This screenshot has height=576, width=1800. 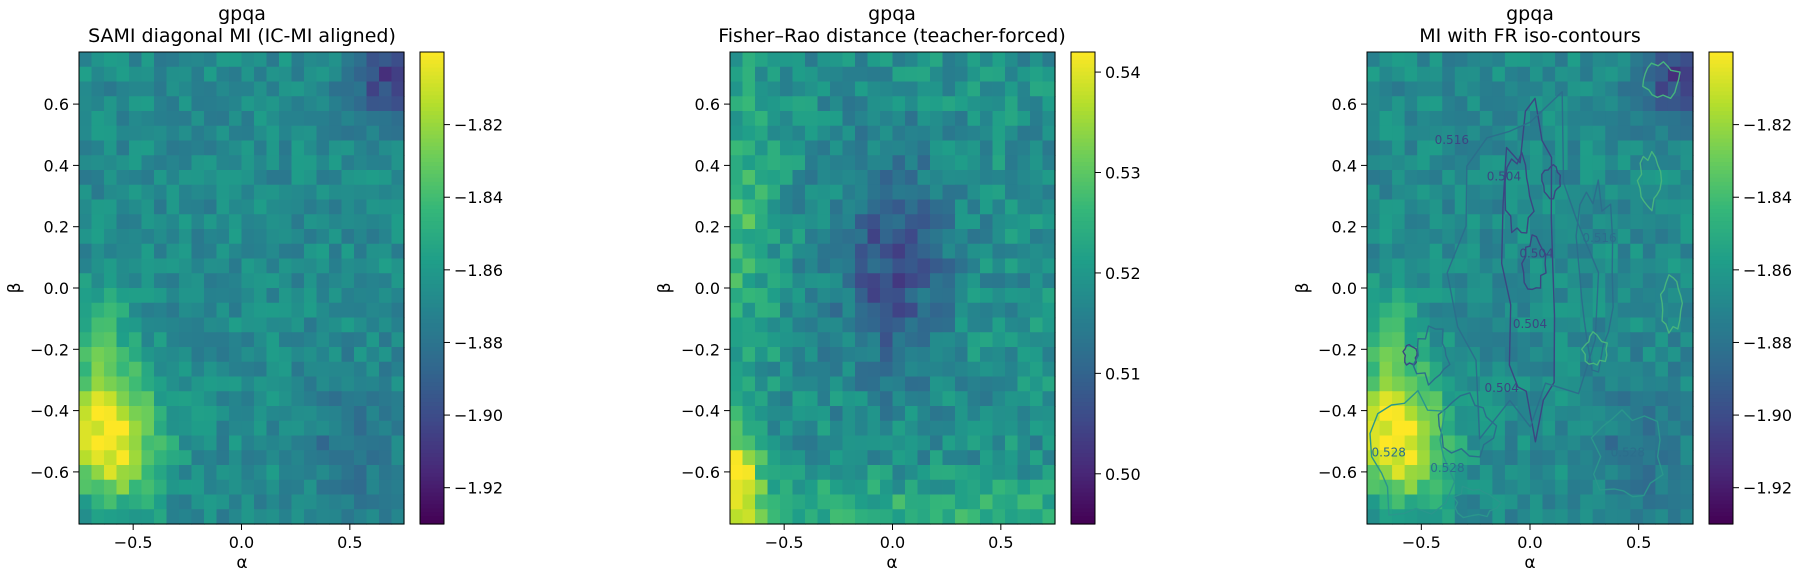 What do you see at coordinates (478, 415) in the screenshot?
I see `colorbar-tick-label: −1.90` at bounding box center [478, 415].